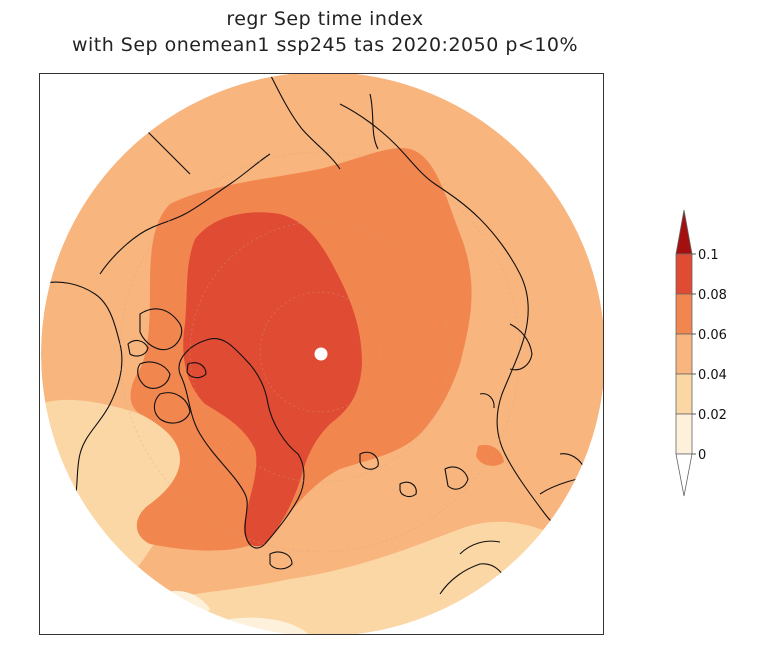 The width and height of the screenshot is (768, 670). Describe the element at coordinates (701, 353) in the screenshot. I see `colorbar: 0.1 0.08 0.06 0.04 0.02 0` at that location.